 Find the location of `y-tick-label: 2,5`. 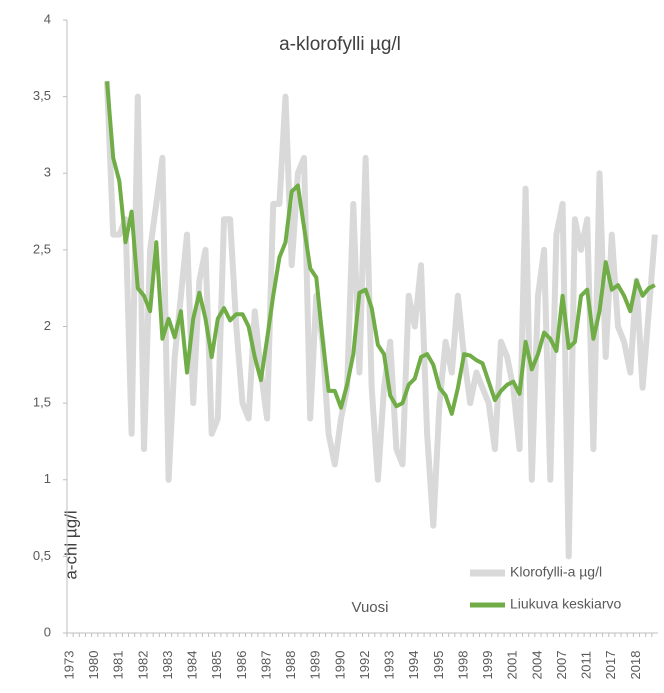

y-tick-label: 2,5 is located at coordinates (42, 248).